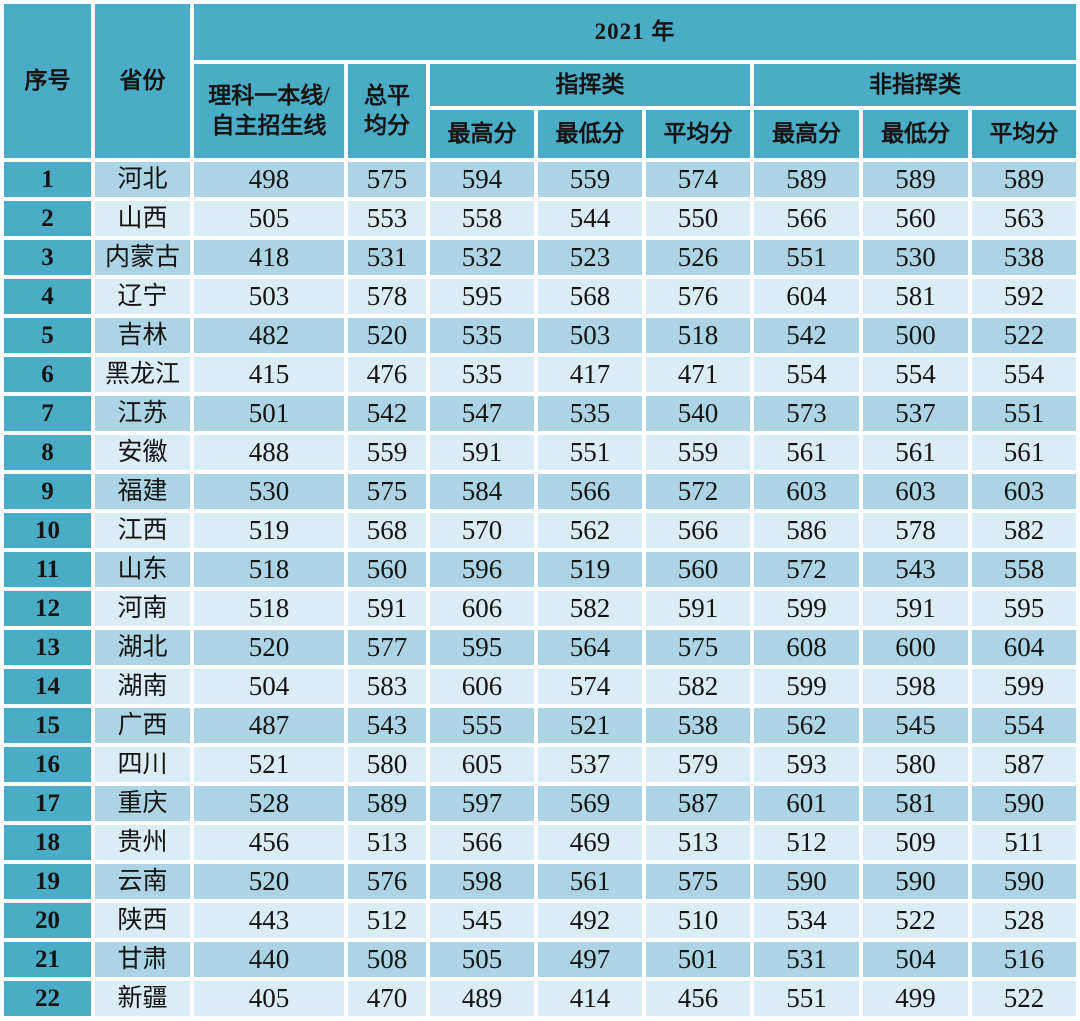 This screenshot has width=1080, height=1021. I want to click on noncmd-low-cell: 603, so click(915, 491).